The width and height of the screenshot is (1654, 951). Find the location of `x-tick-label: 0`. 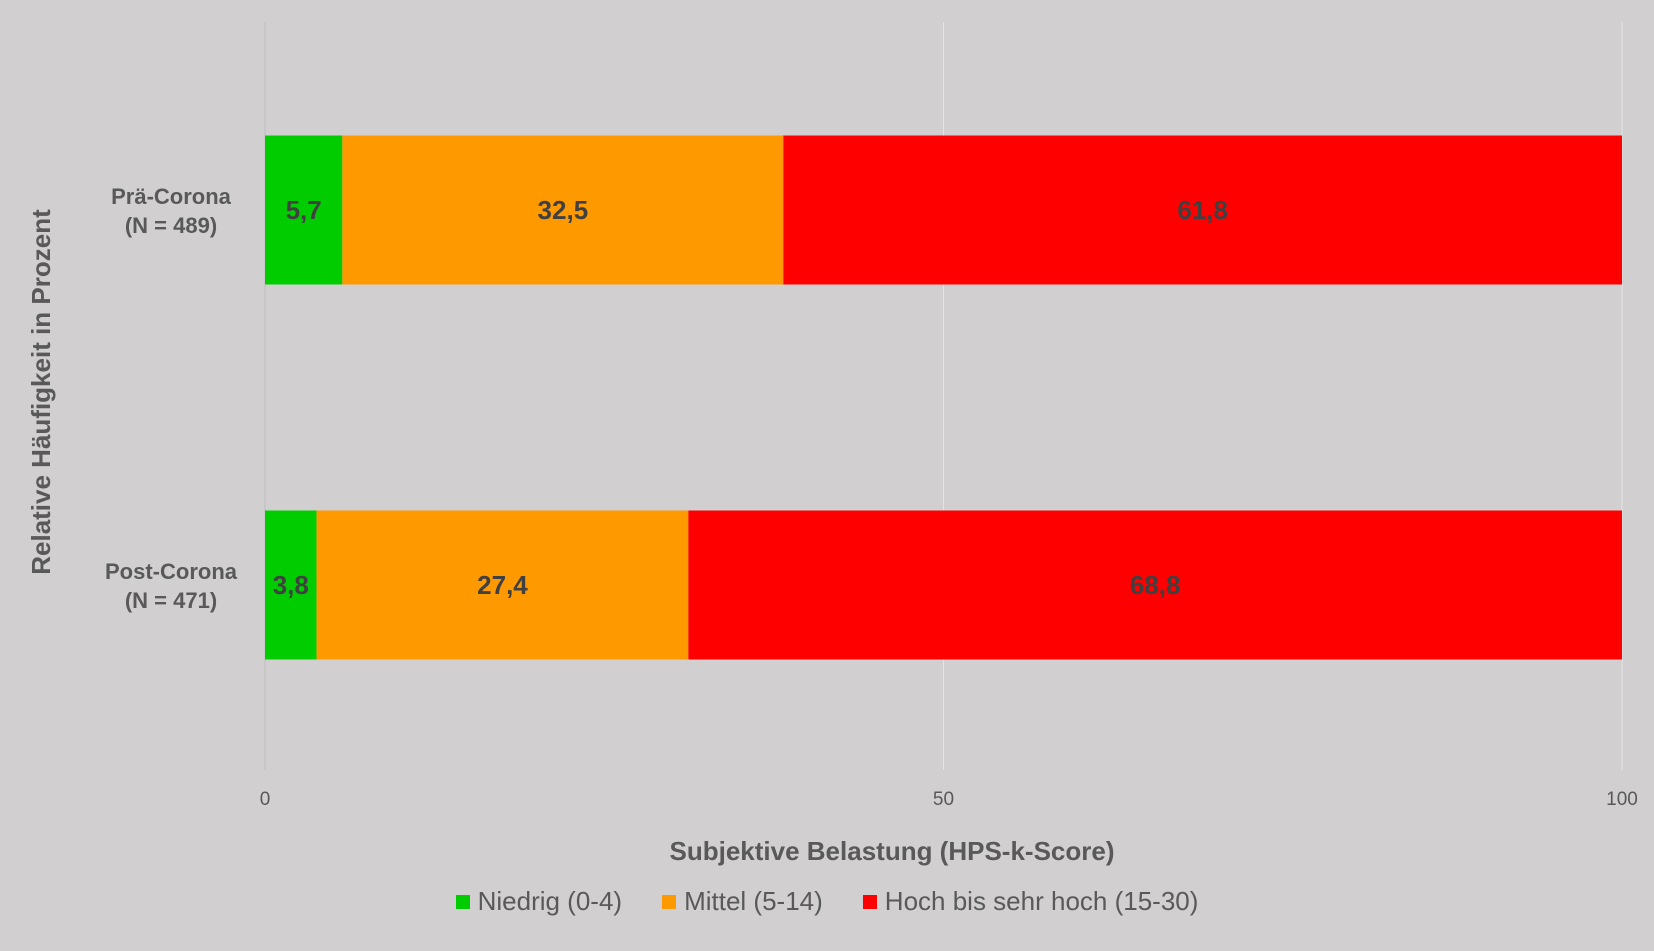

x-tick-label: 0 is located at coordinates (265, 799).